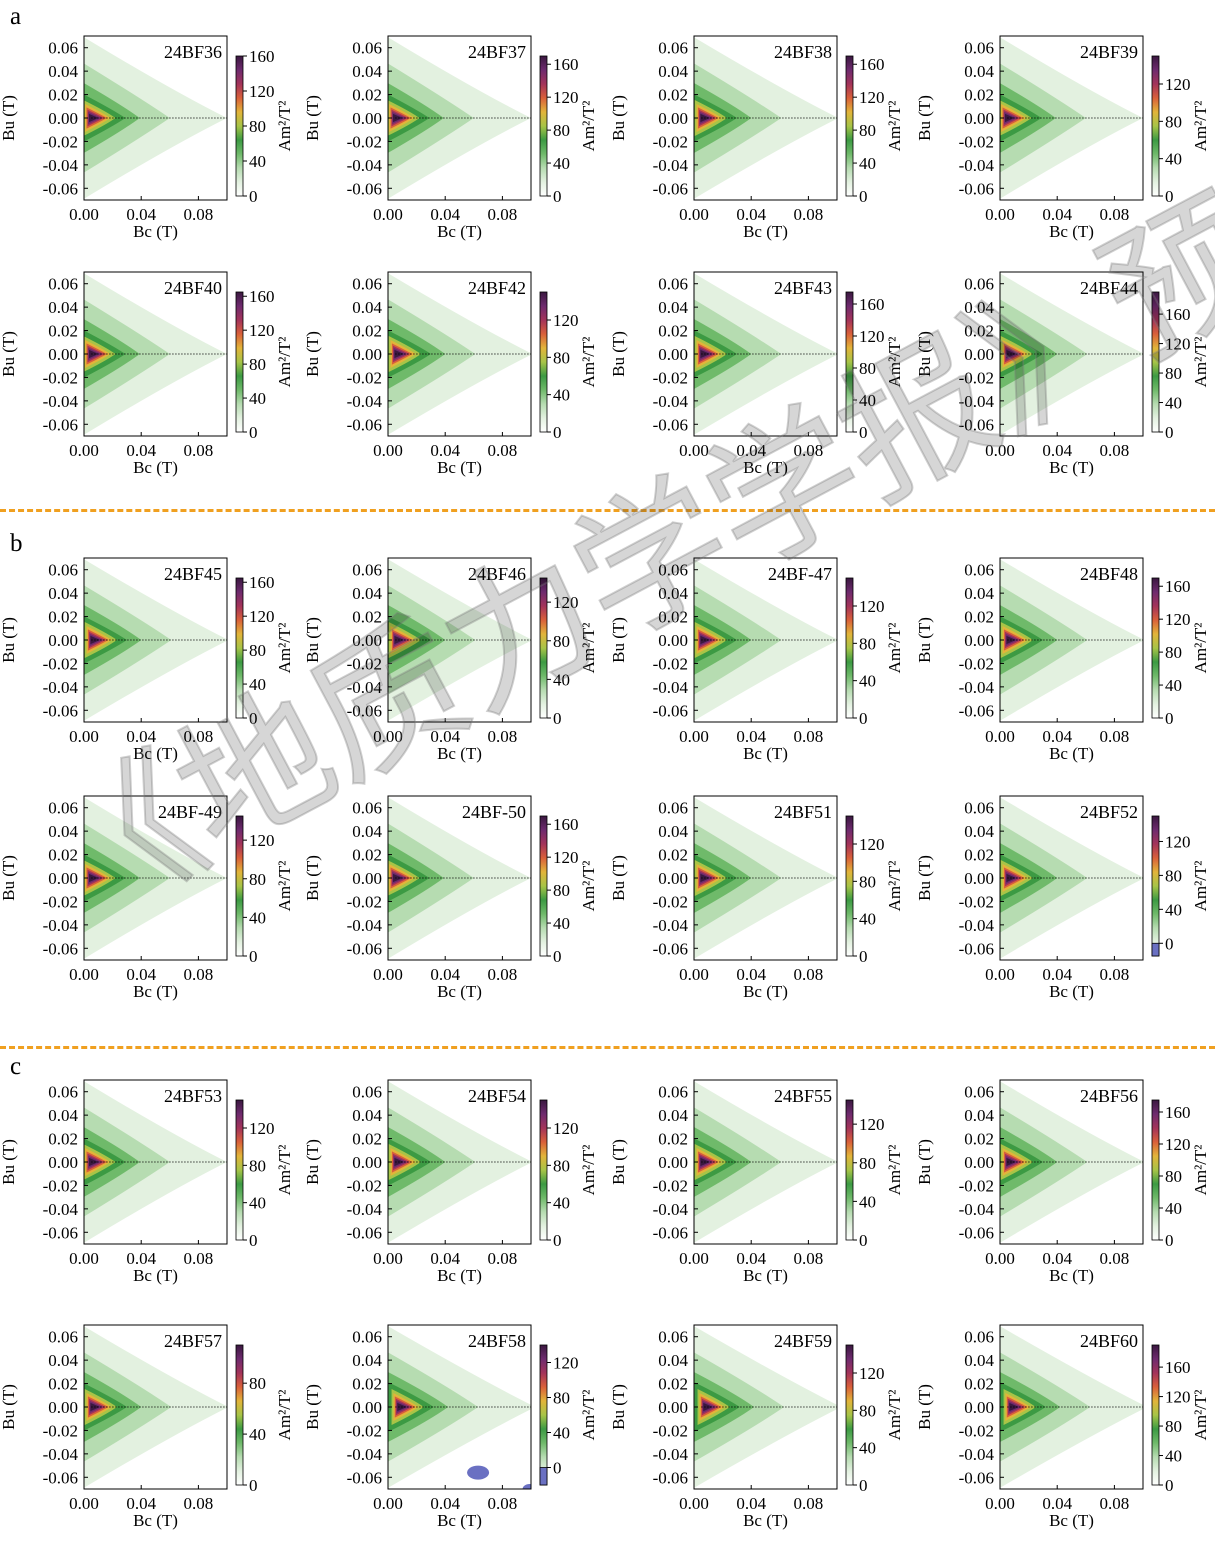 The image size is (1215, 1564). Describe the element at coordinates (264, 364) in the screenshot. I see `colorbar: 0 40 80 120 160 Am²/T²` at that location.